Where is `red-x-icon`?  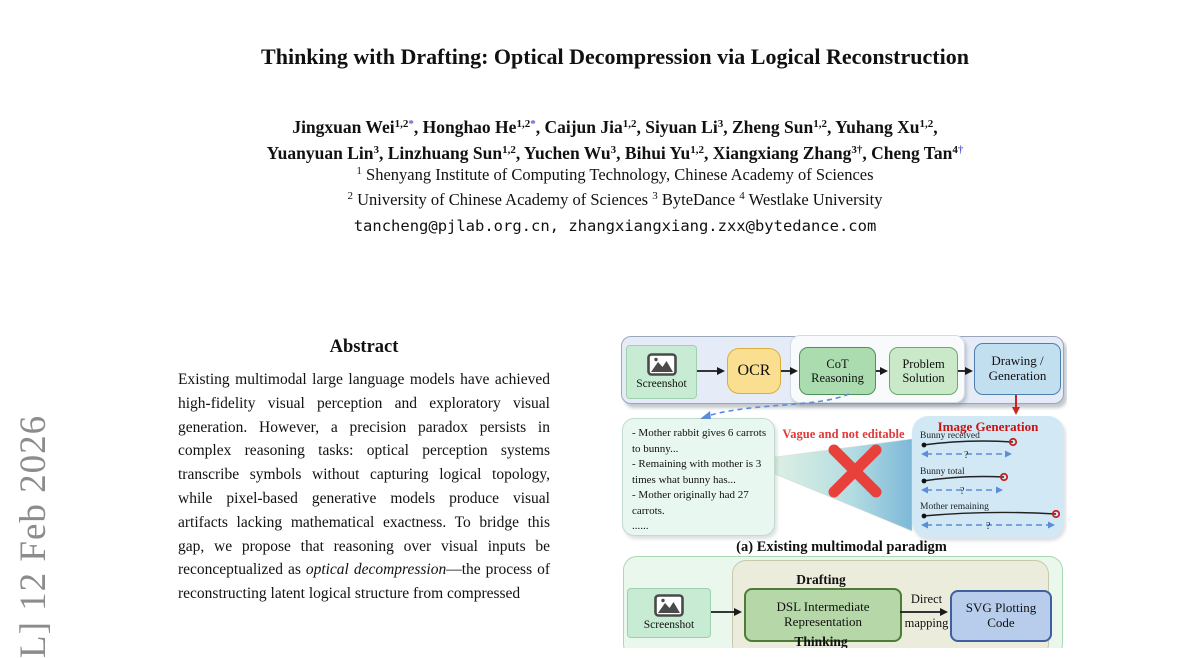 red-x-icon is located at coordinates (855, 471).